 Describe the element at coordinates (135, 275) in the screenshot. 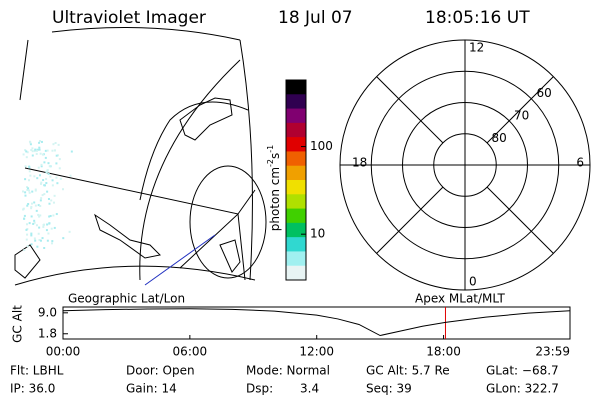

I see `map-arc` at that location.